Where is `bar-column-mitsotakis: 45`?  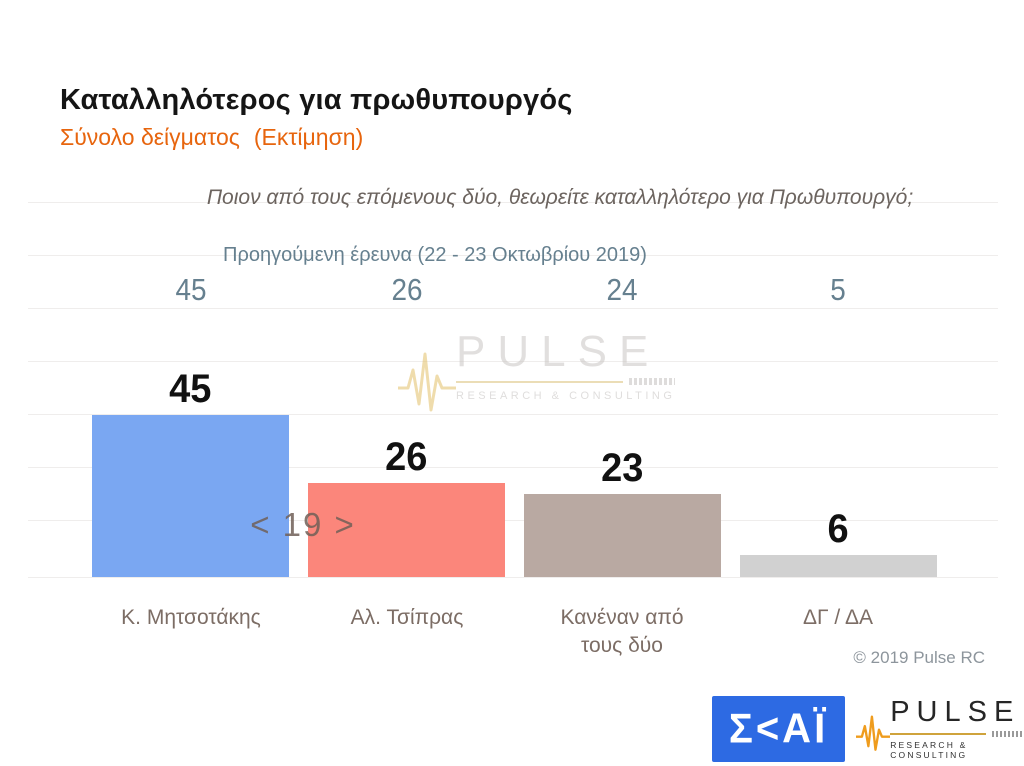
bar-column-mitsotakis: 45 is located at coordinates (190, 473).